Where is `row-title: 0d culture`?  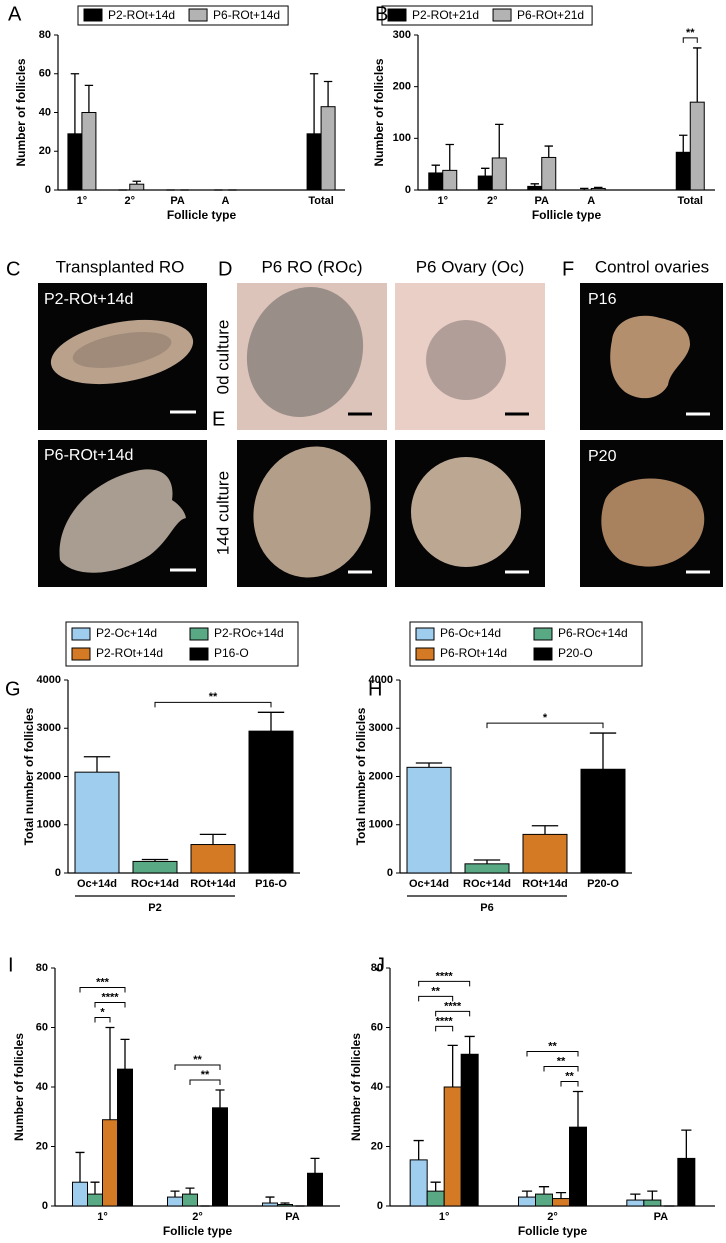 row-title: 0d culture is located at coordinates (222, 357).